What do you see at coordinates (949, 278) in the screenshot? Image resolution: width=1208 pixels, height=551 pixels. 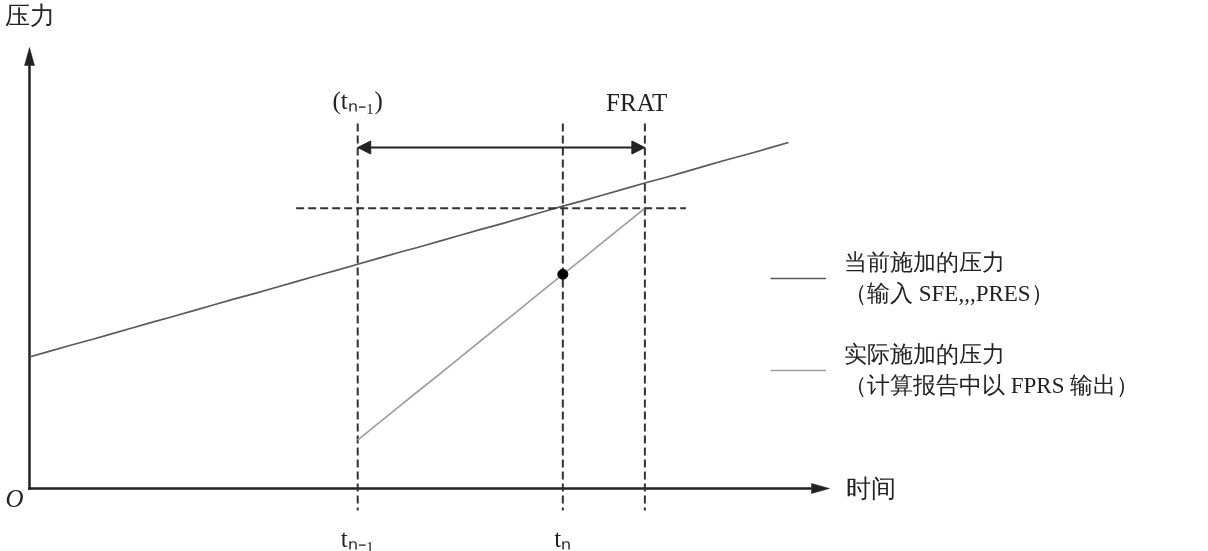 I see `legend-label: 当前施加的压力（输入 SFE,,,PRES）` at bounding box center [949, 278].